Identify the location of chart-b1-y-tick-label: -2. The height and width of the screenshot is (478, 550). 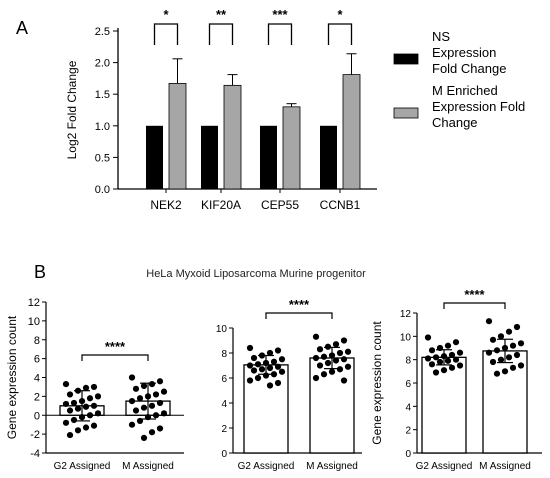
(35, 435).